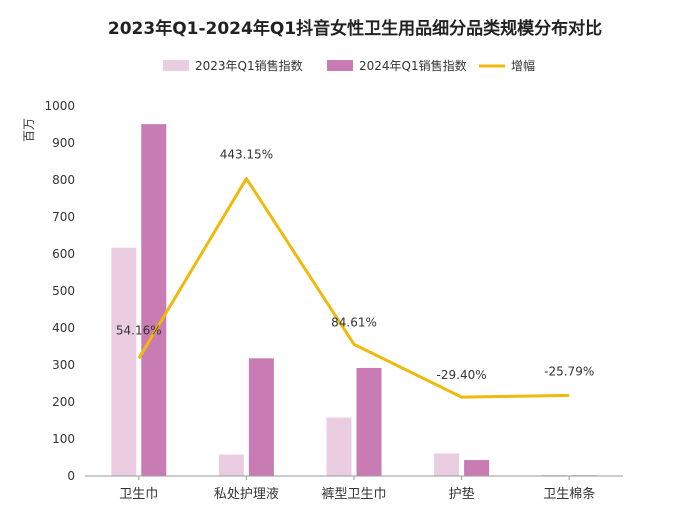  Describe the element at coordinates (246, 494) in the screenshot. I see `x-tick-label: 私处护理液` at that location.